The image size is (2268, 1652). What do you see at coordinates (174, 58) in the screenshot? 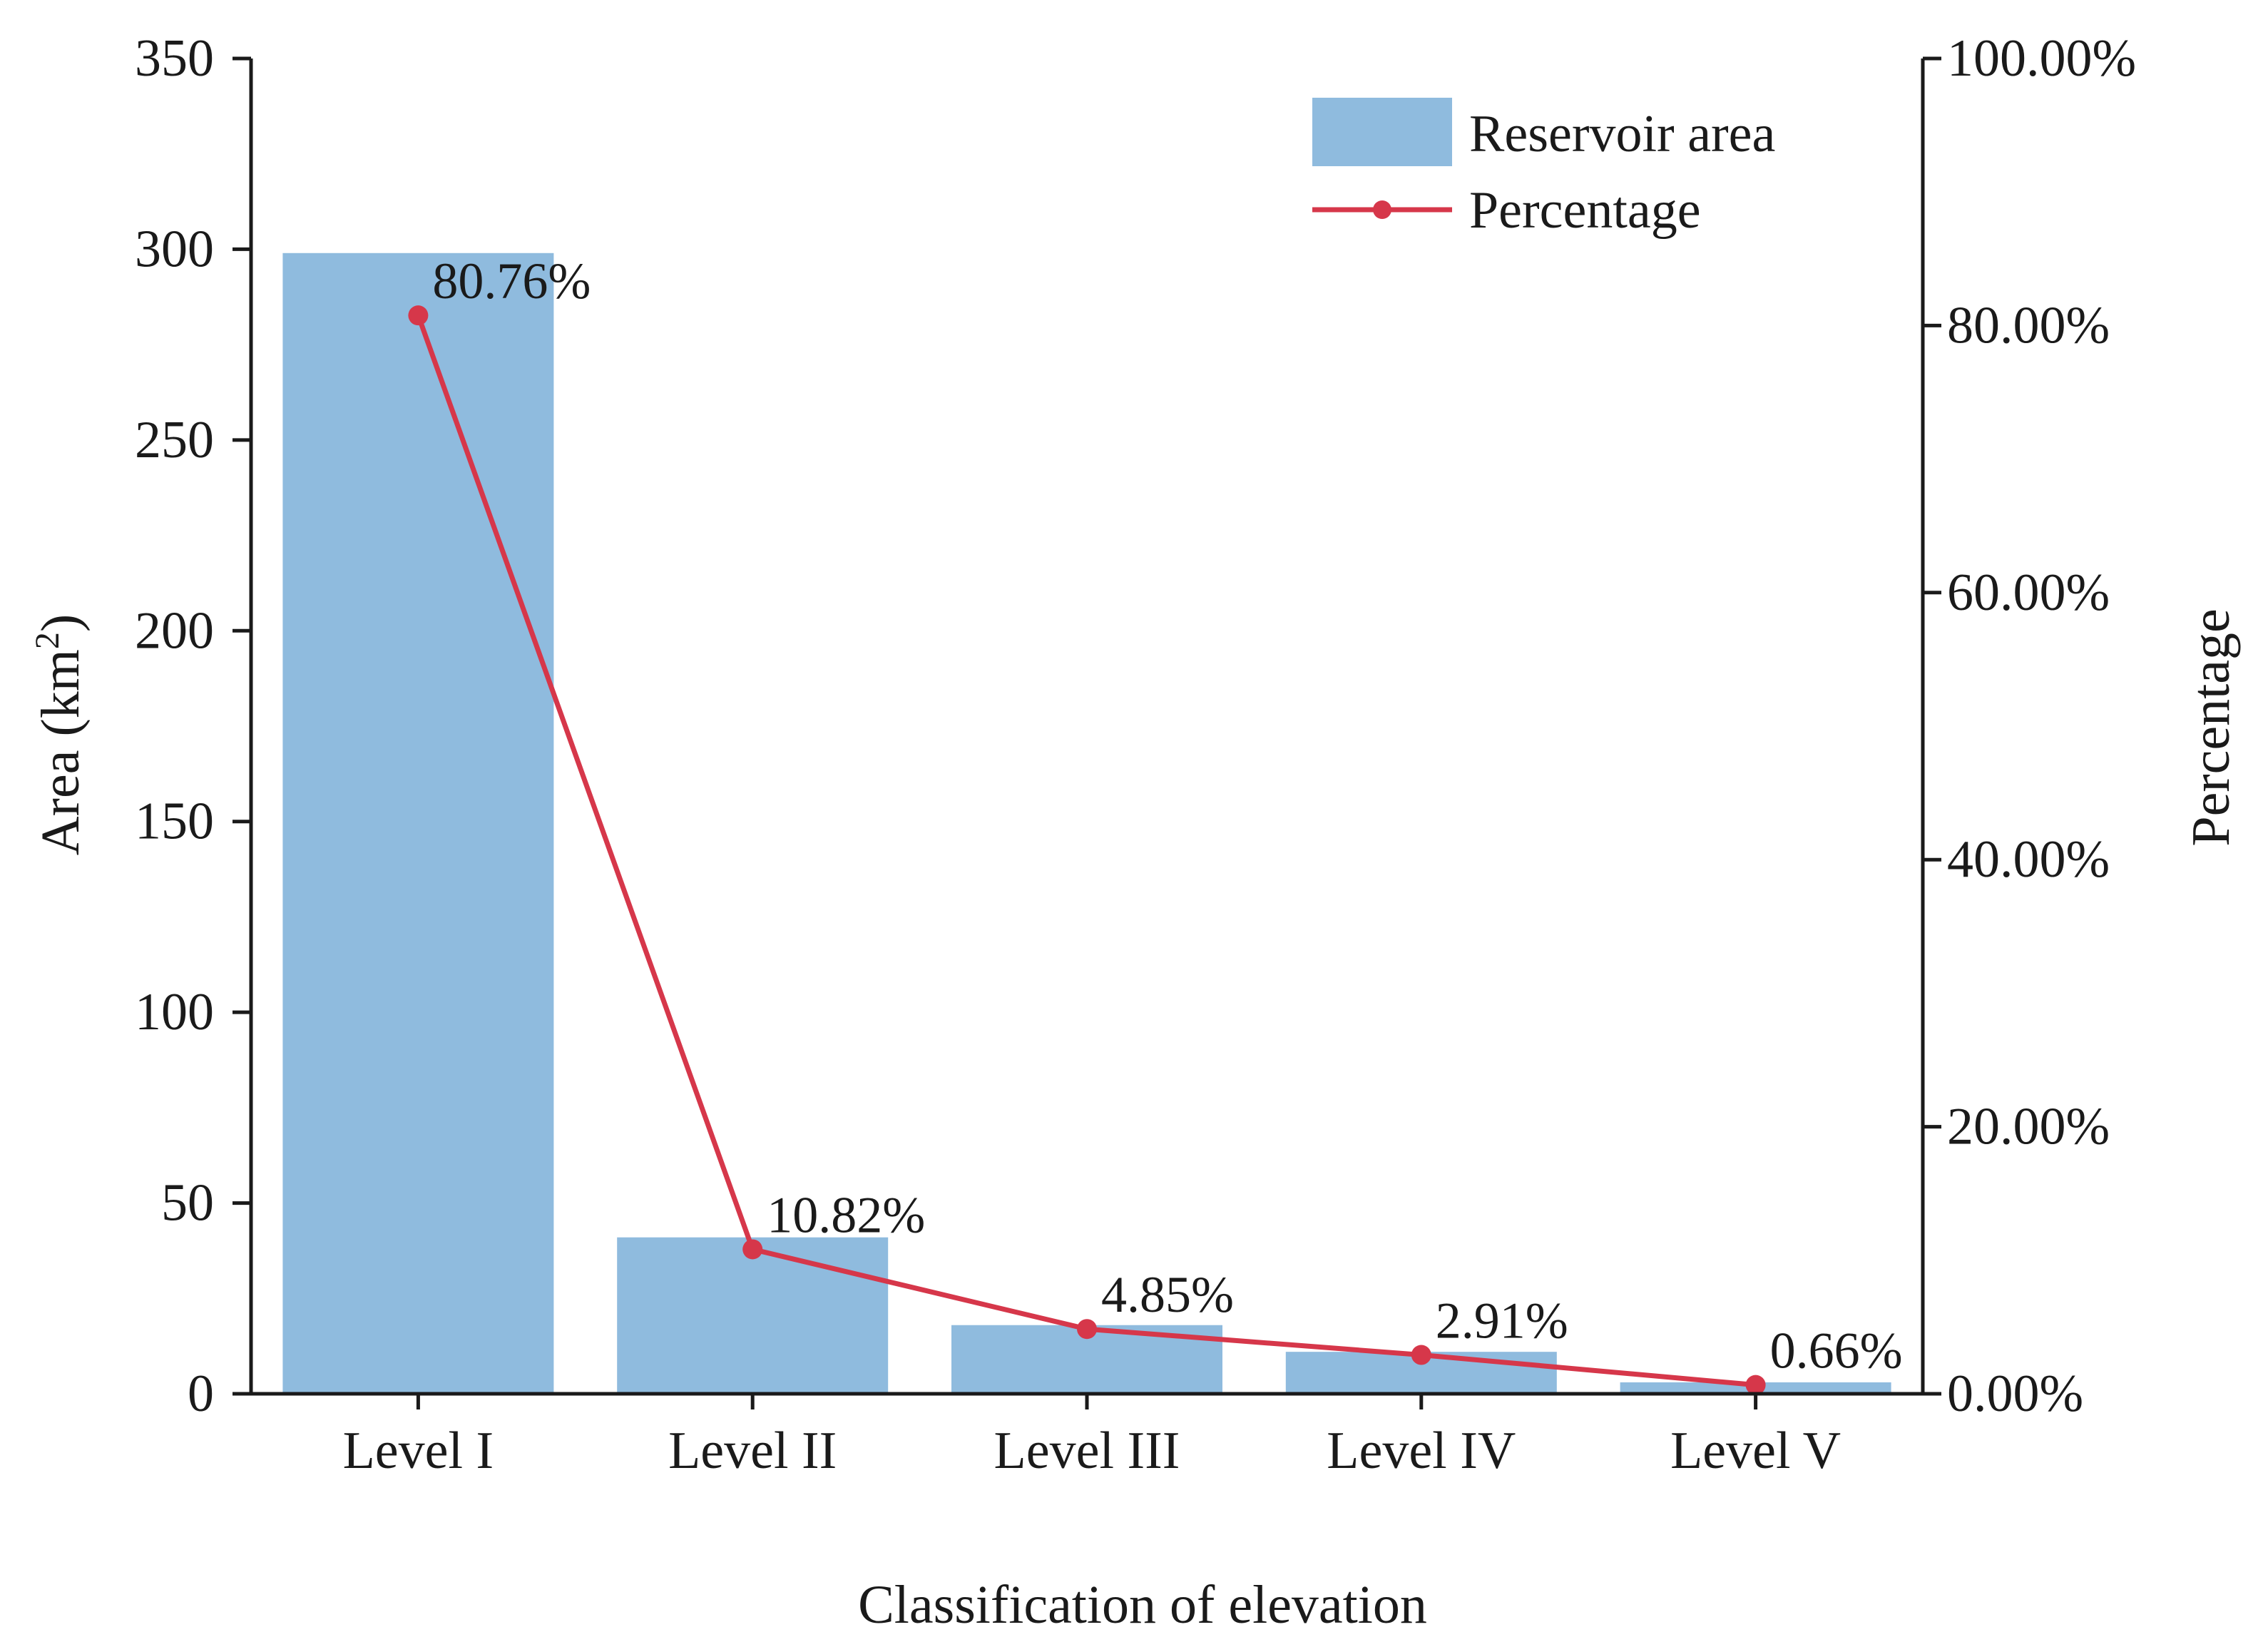
I see `y-tick-label-7: 350` at bounding box center [174, 58].